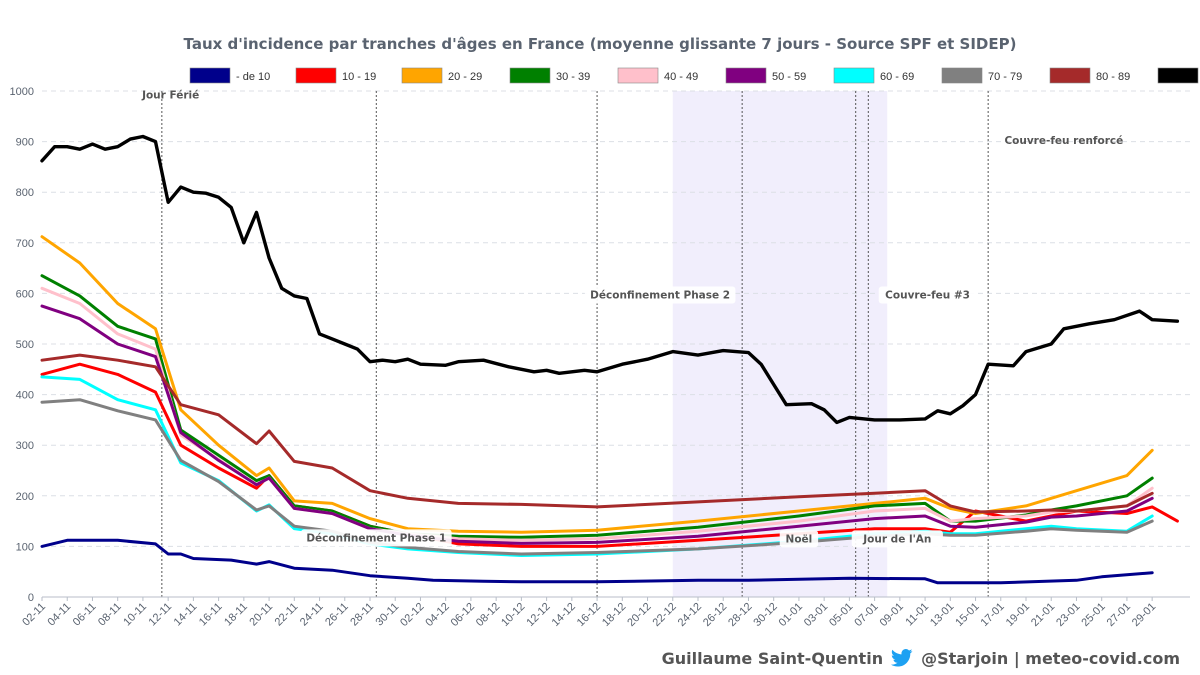  What do you see at coordinates (186, 615) in the screenshot?
I see `x-tick-label: 14-11` at bounding box center [186, 615].